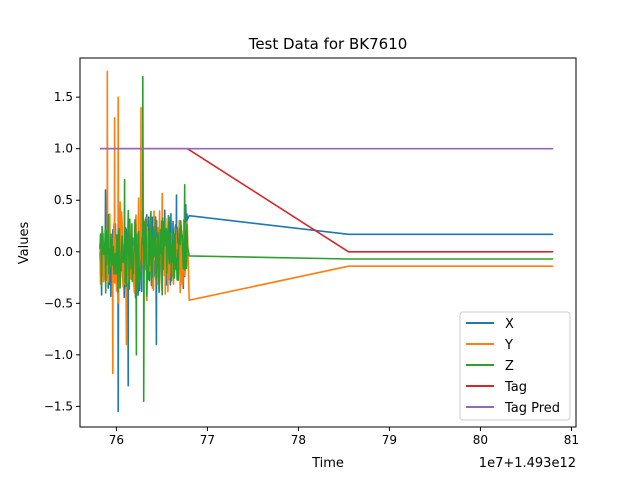 The image size is (640, 480). What do you see at coordinates (298, 440) in the screenshot?
I see `x-tick-label: 78` at bounding box center [298, 440].